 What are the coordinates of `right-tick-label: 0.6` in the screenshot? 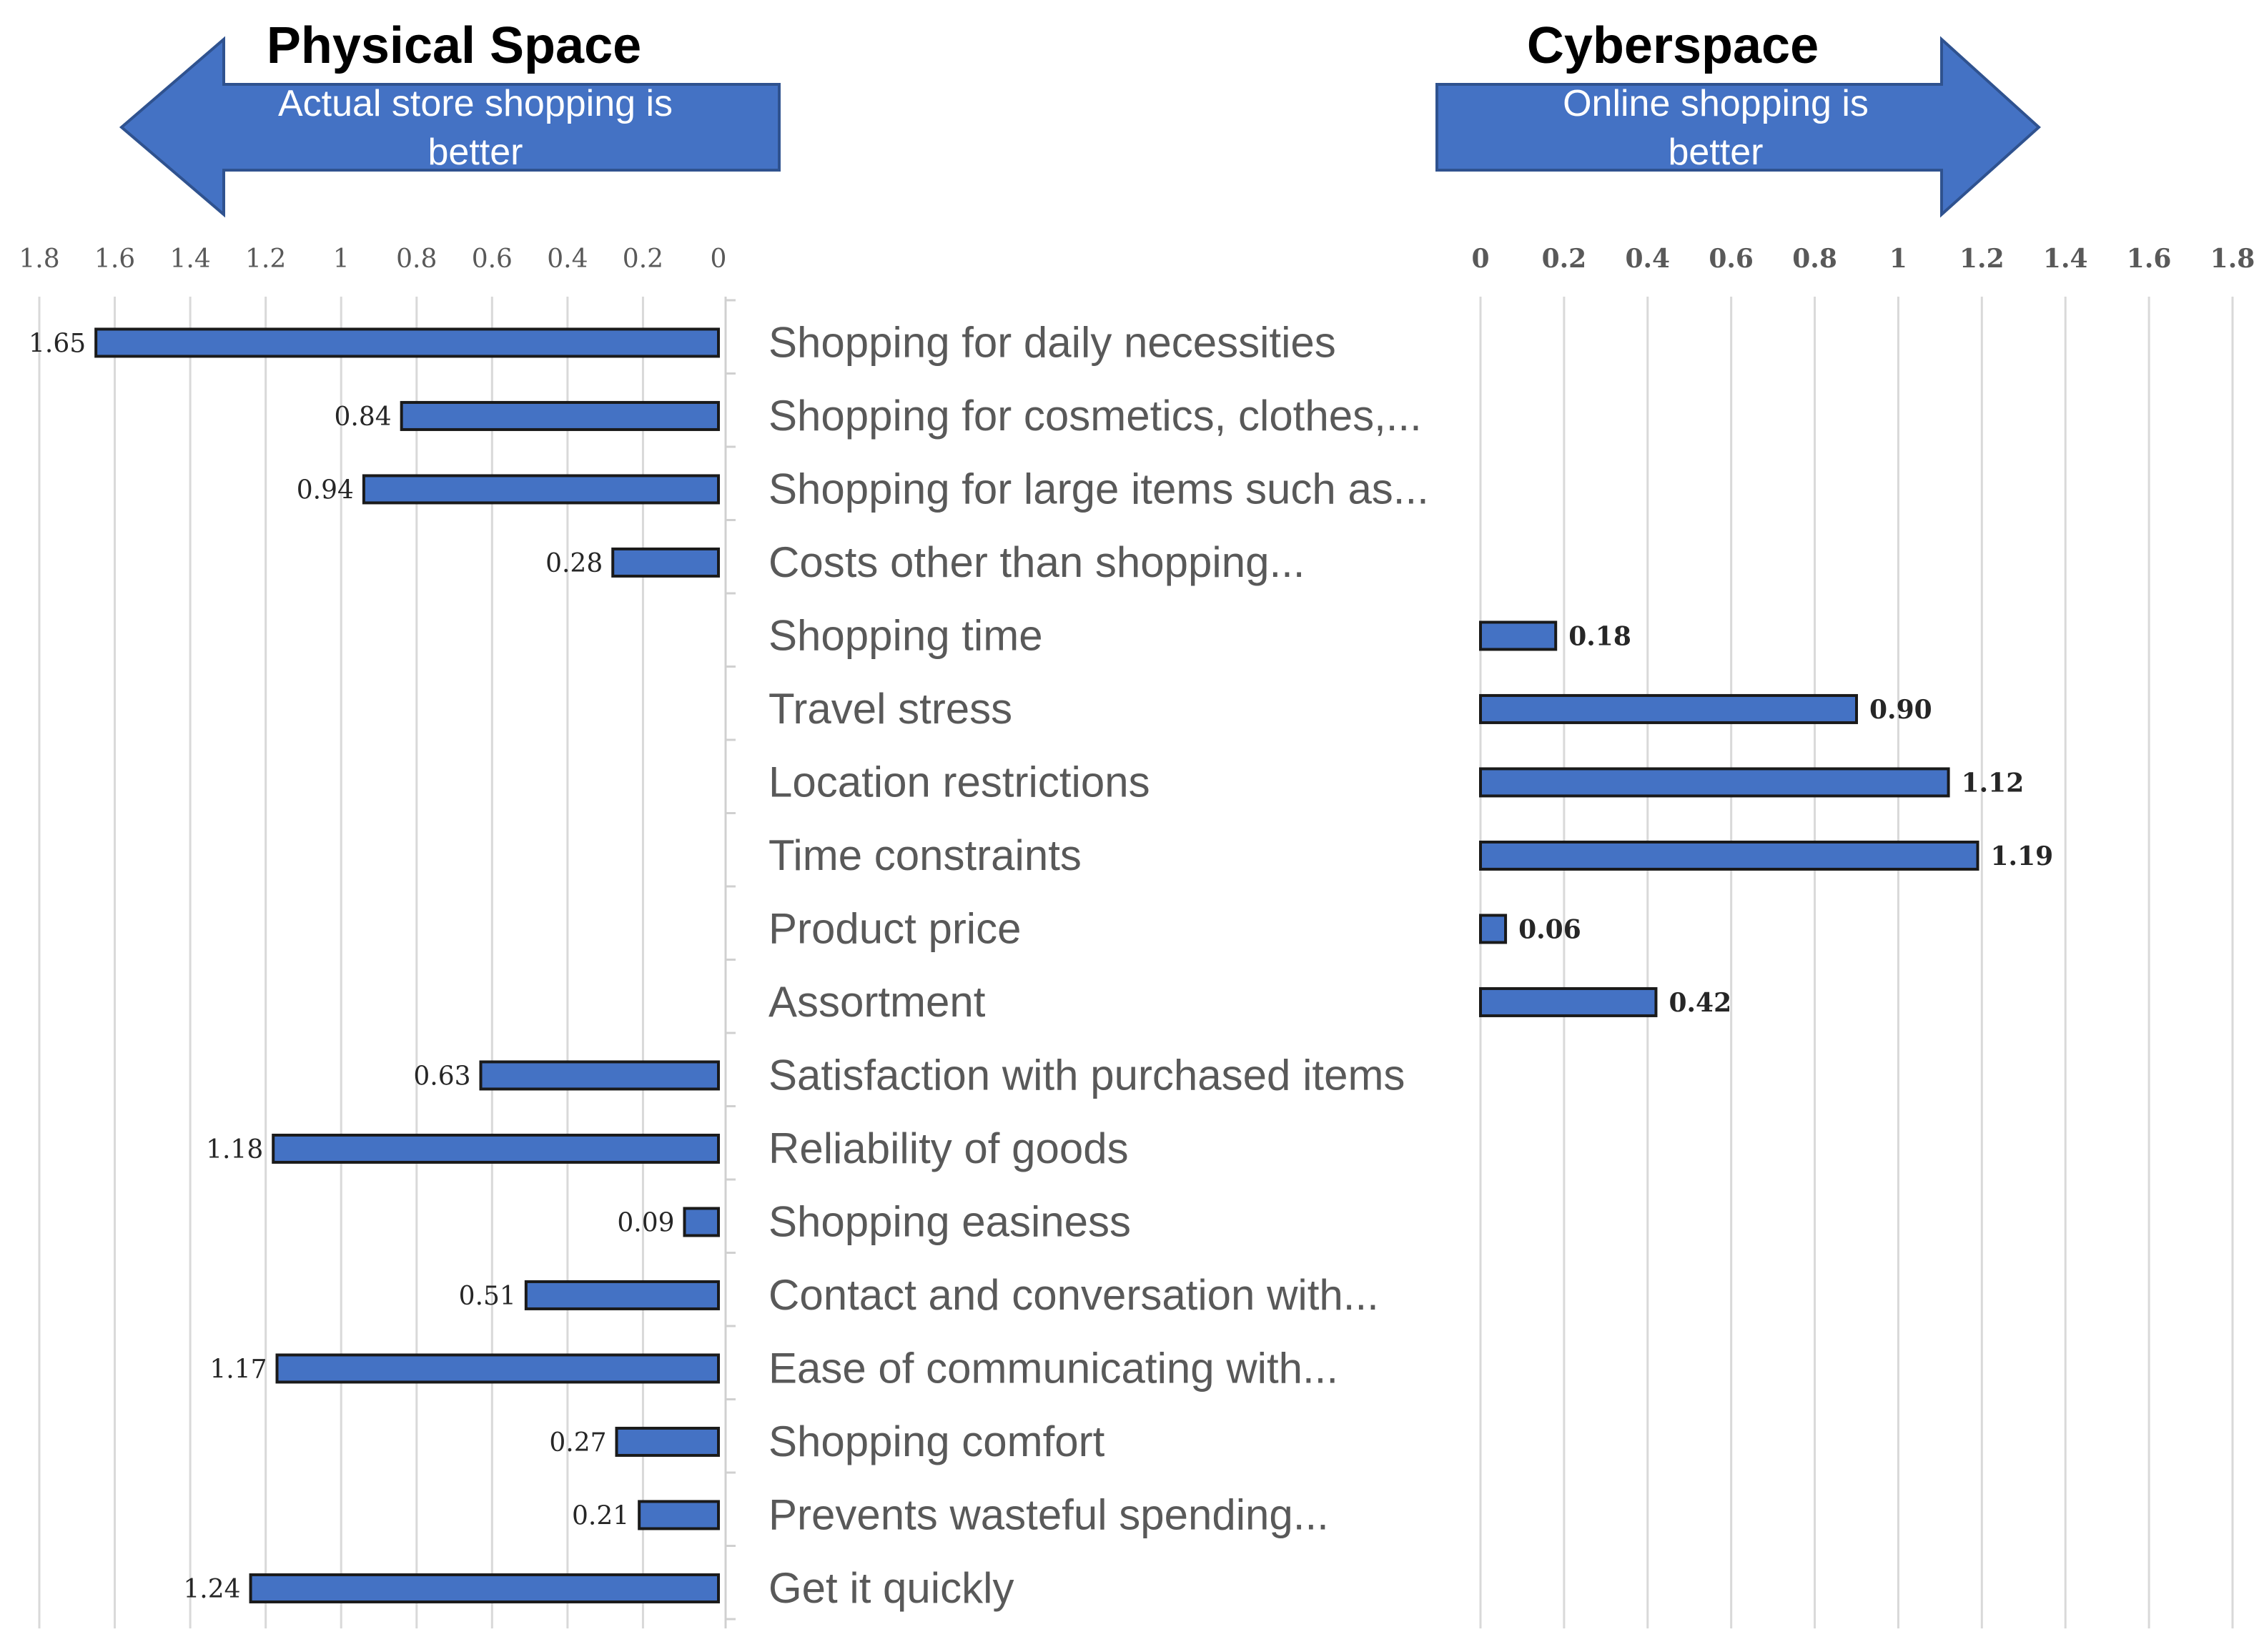 It's located at (1731, 259).